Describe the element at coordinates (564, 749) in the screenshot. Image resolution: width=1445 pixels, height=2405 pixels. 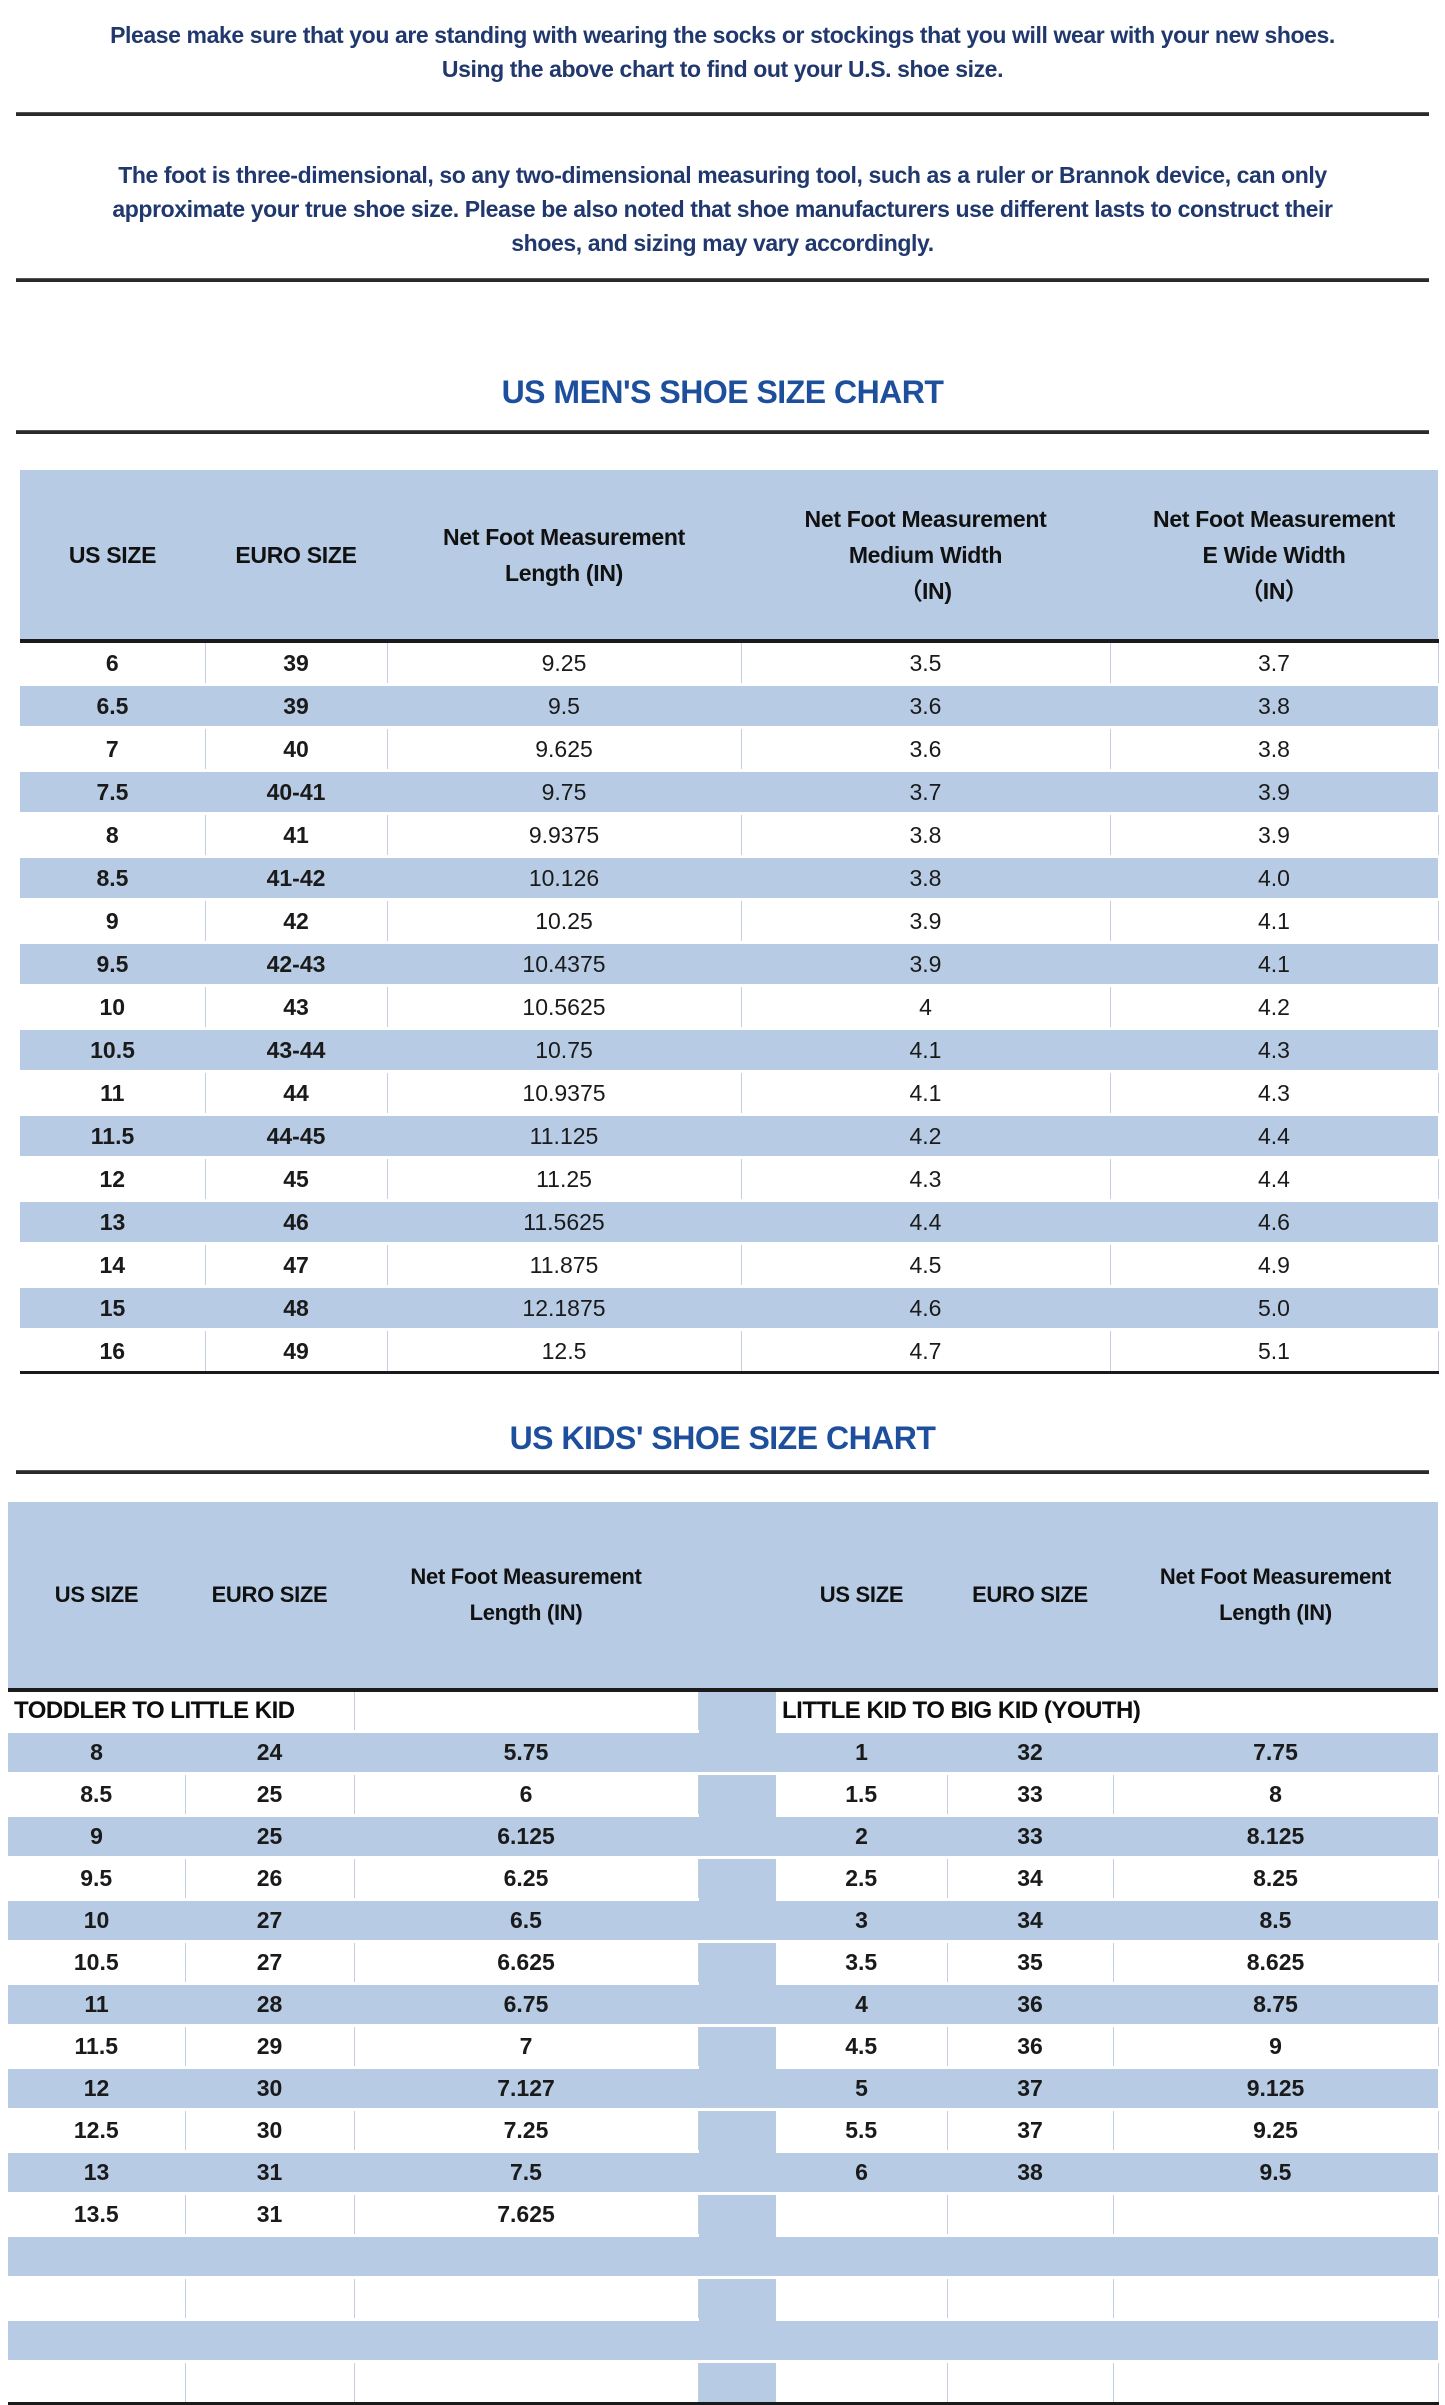
I see `mens-table-cell: 9.625` at that location.